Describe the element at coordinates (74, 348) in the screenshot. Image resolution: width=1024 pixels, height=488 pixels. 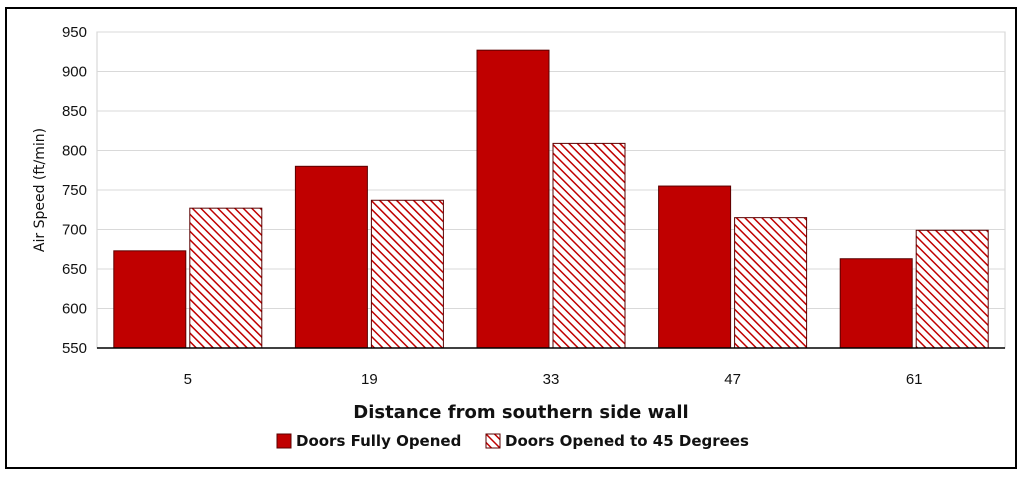
I see `y-tick-label: 550` at that location.